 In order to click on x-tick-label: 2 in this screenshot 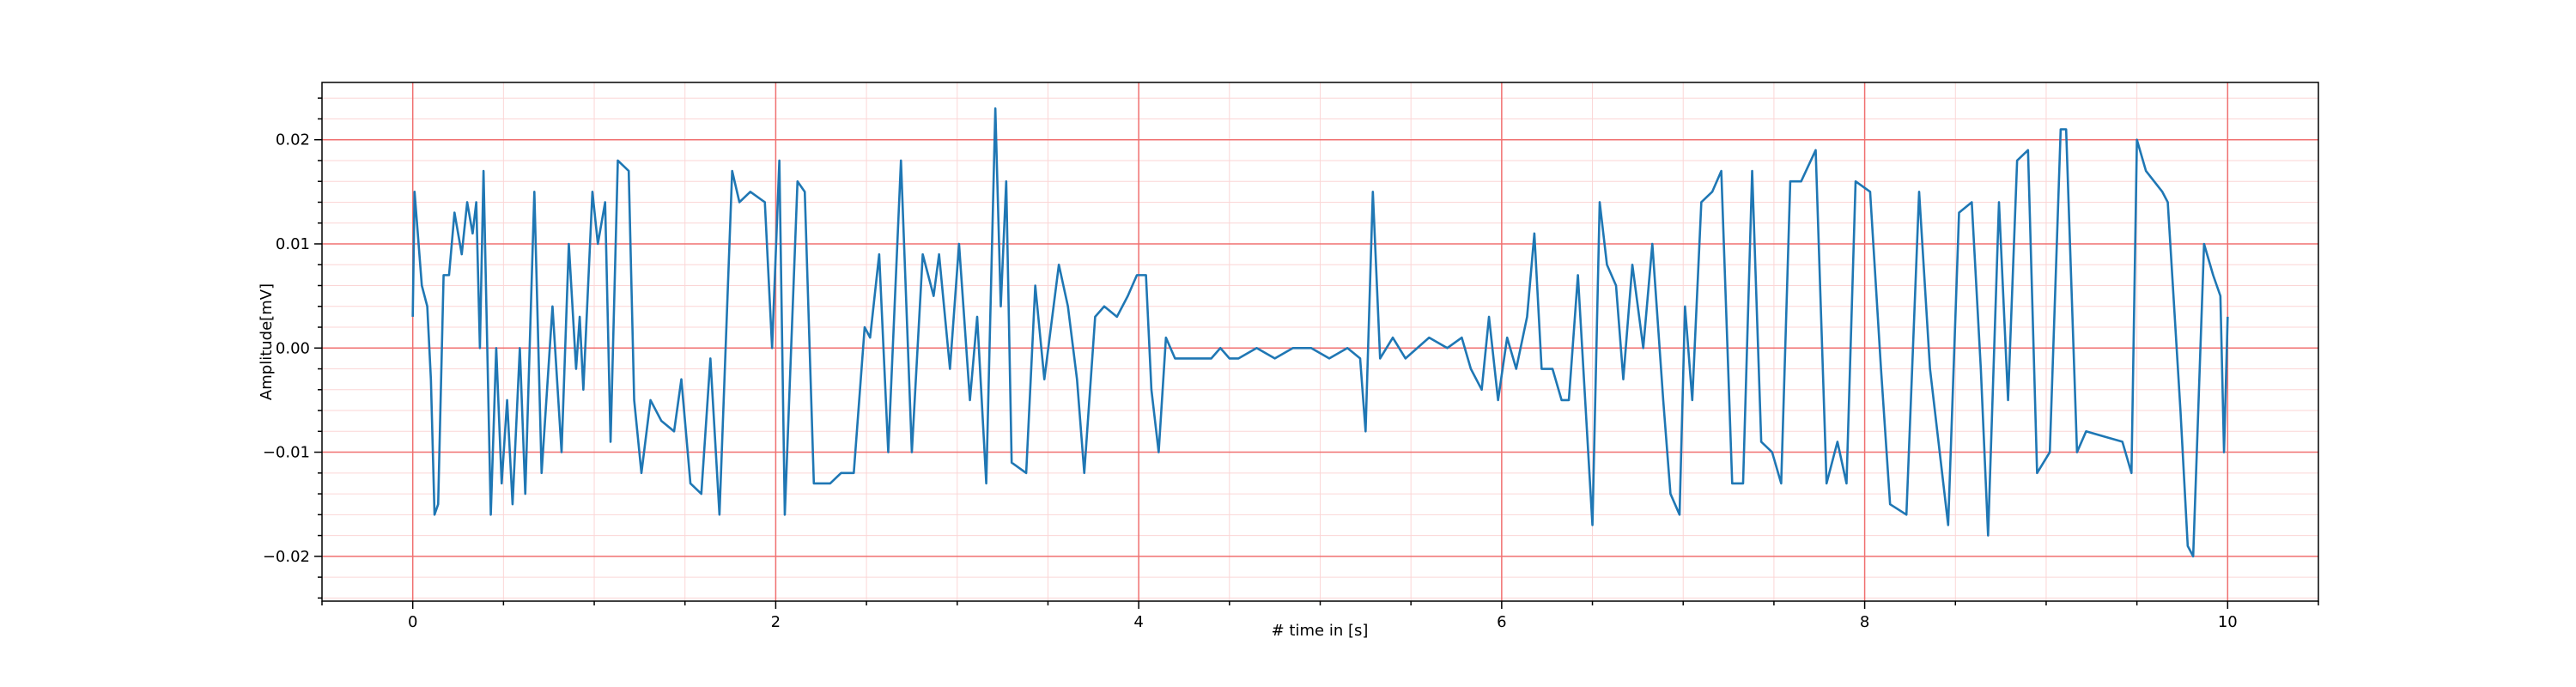, I will do `click(776, 622)`.